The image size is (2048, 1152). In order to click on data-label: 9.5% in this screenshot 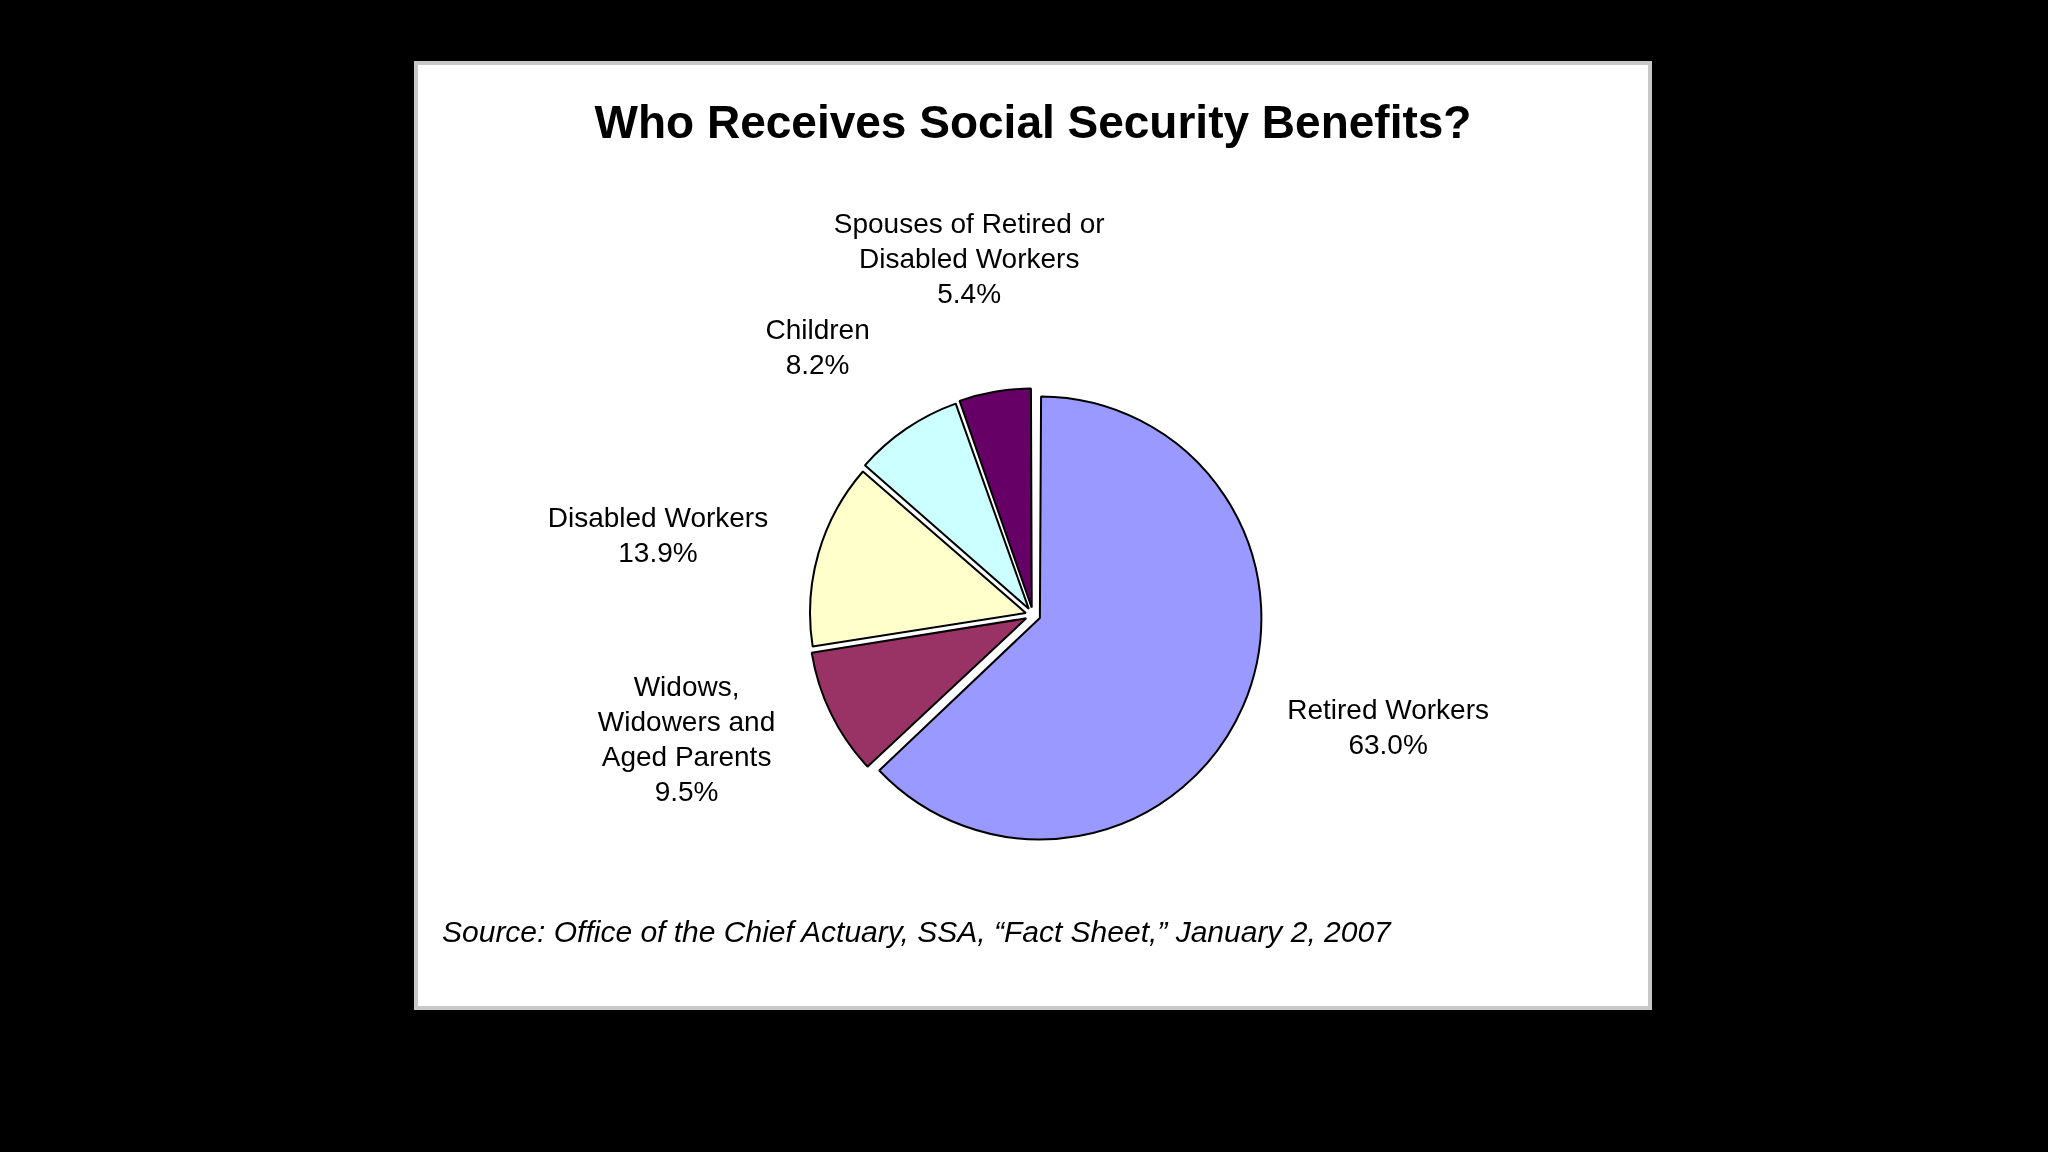, I will do `click(686, 792)`.